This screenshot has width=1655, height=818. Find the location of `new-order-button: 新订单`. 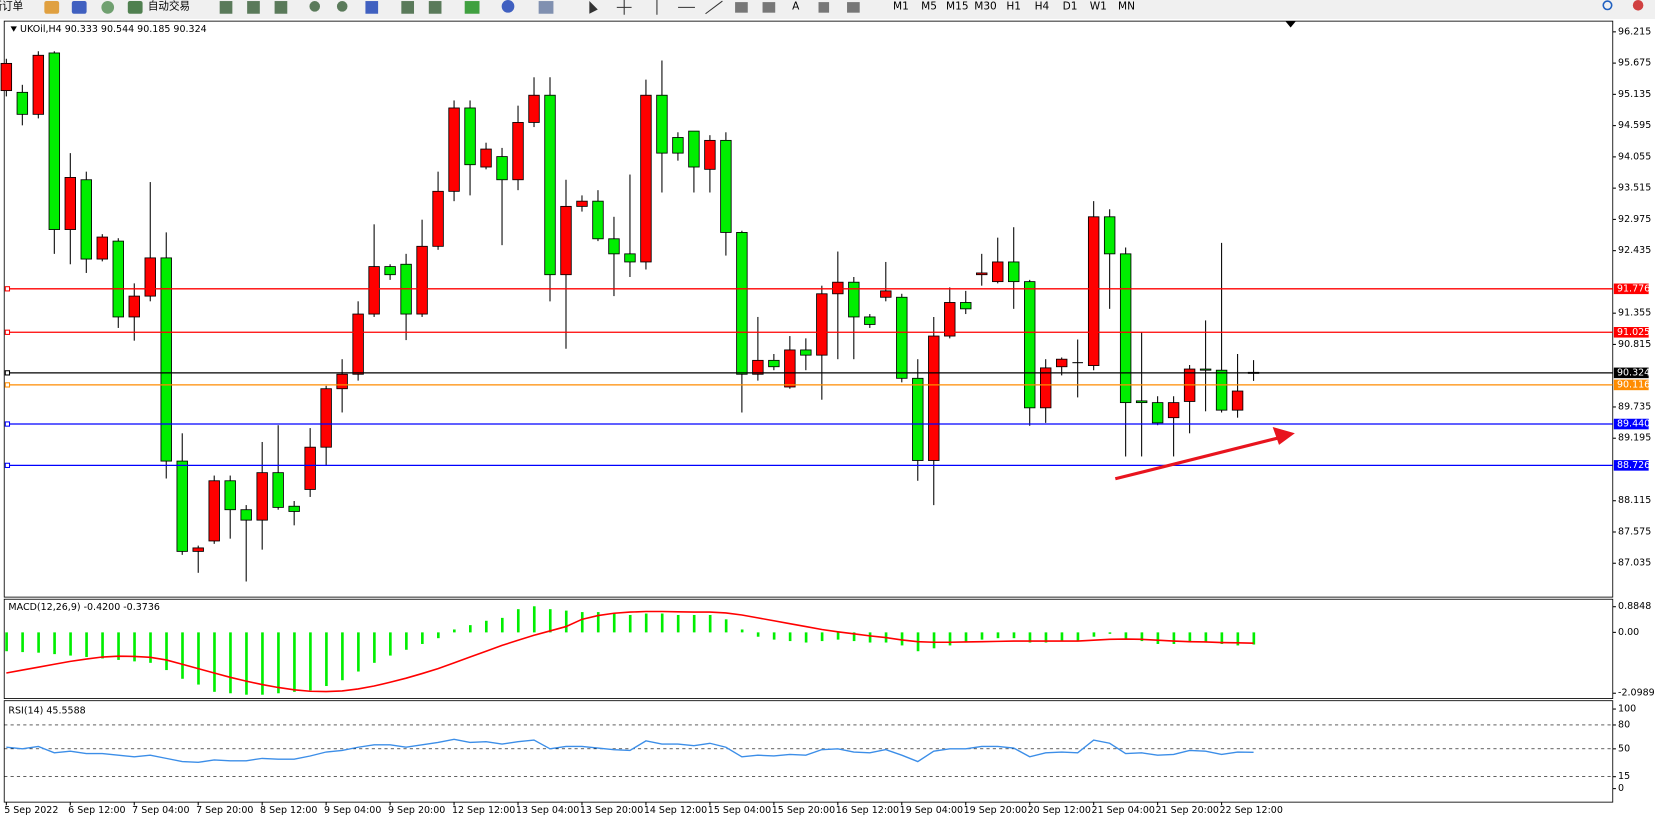

new-order-button: 新订单 is located at coordinates (11, 6).